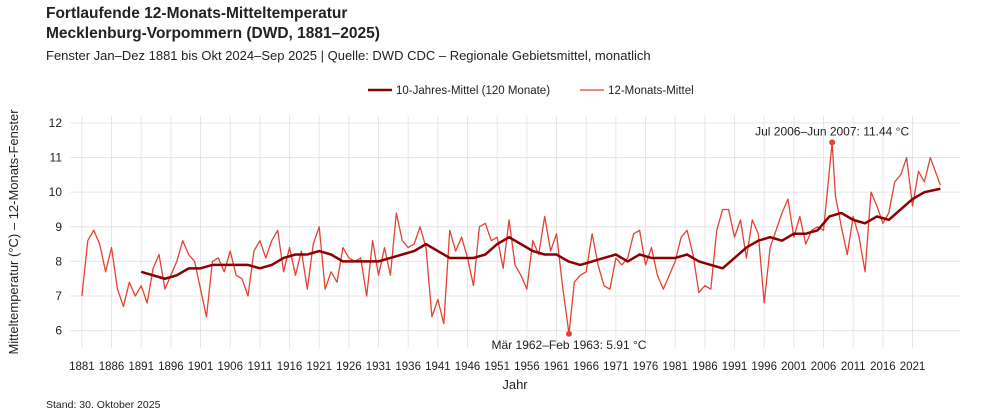  What do you see at coordinates (651, 91) in the screenshot?
I see `legend-label: 12-Monats-Mittel` at bounding box center [651, 91].